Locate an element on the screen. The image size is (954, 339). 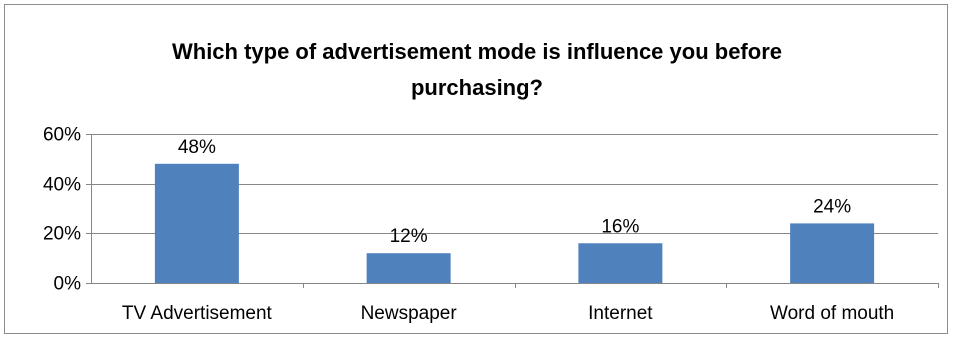
y-tick-label: 0% is located at coordinates (68, 284).